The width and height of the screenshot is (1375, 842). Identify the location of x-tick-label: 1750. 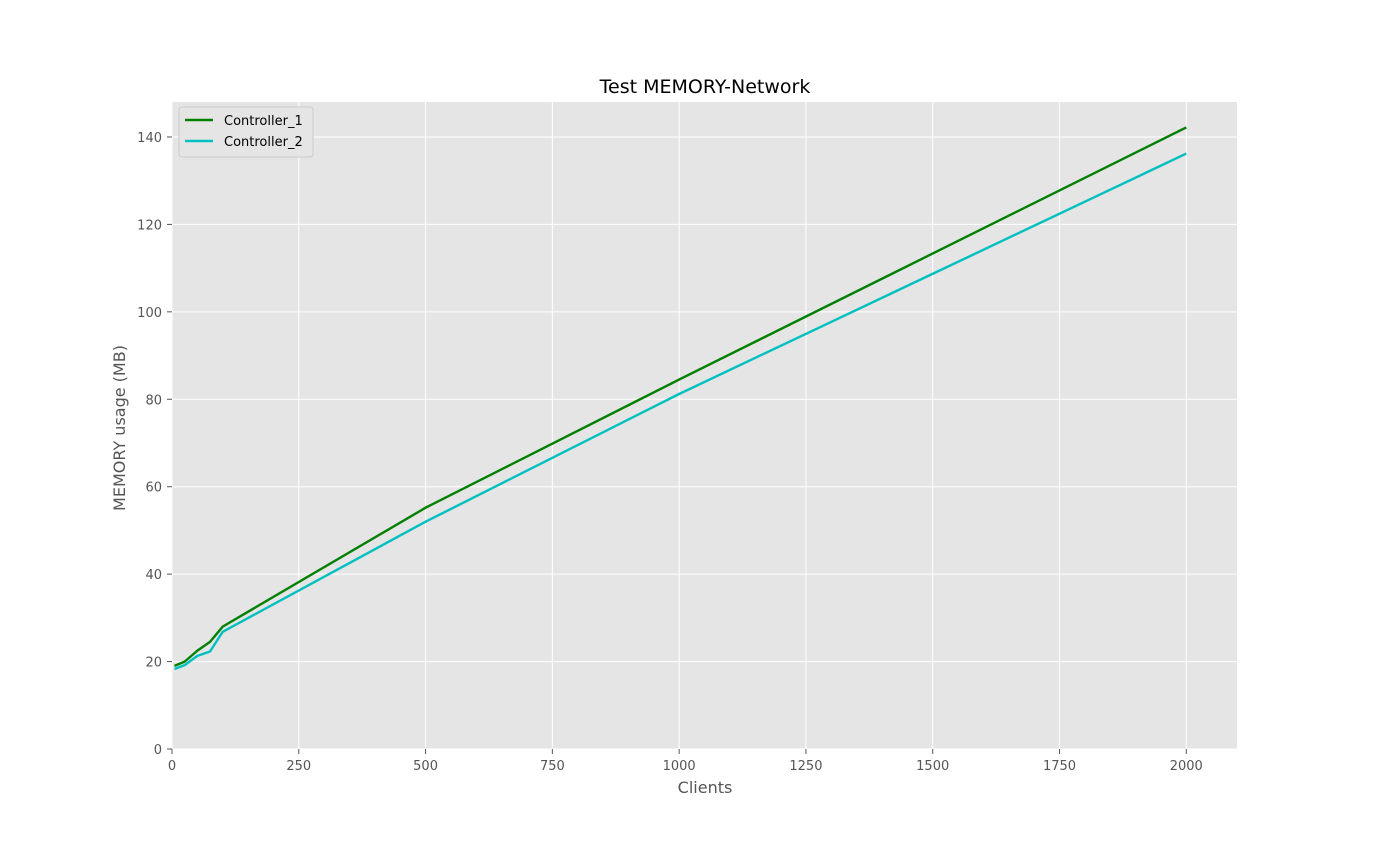
(1059, 766).